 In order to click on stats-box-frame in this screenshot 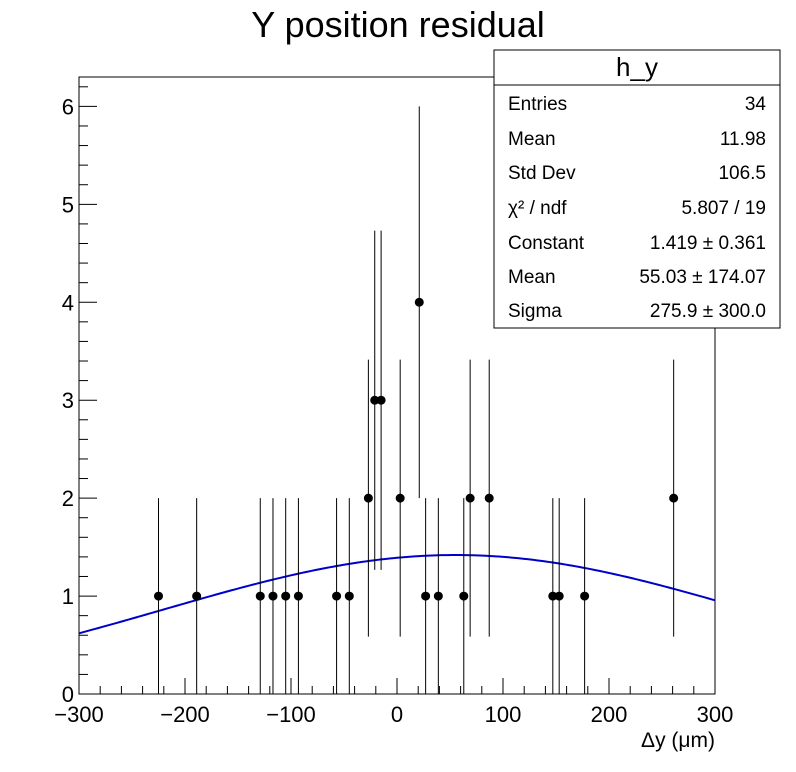, I will do `click(637, 189)`.